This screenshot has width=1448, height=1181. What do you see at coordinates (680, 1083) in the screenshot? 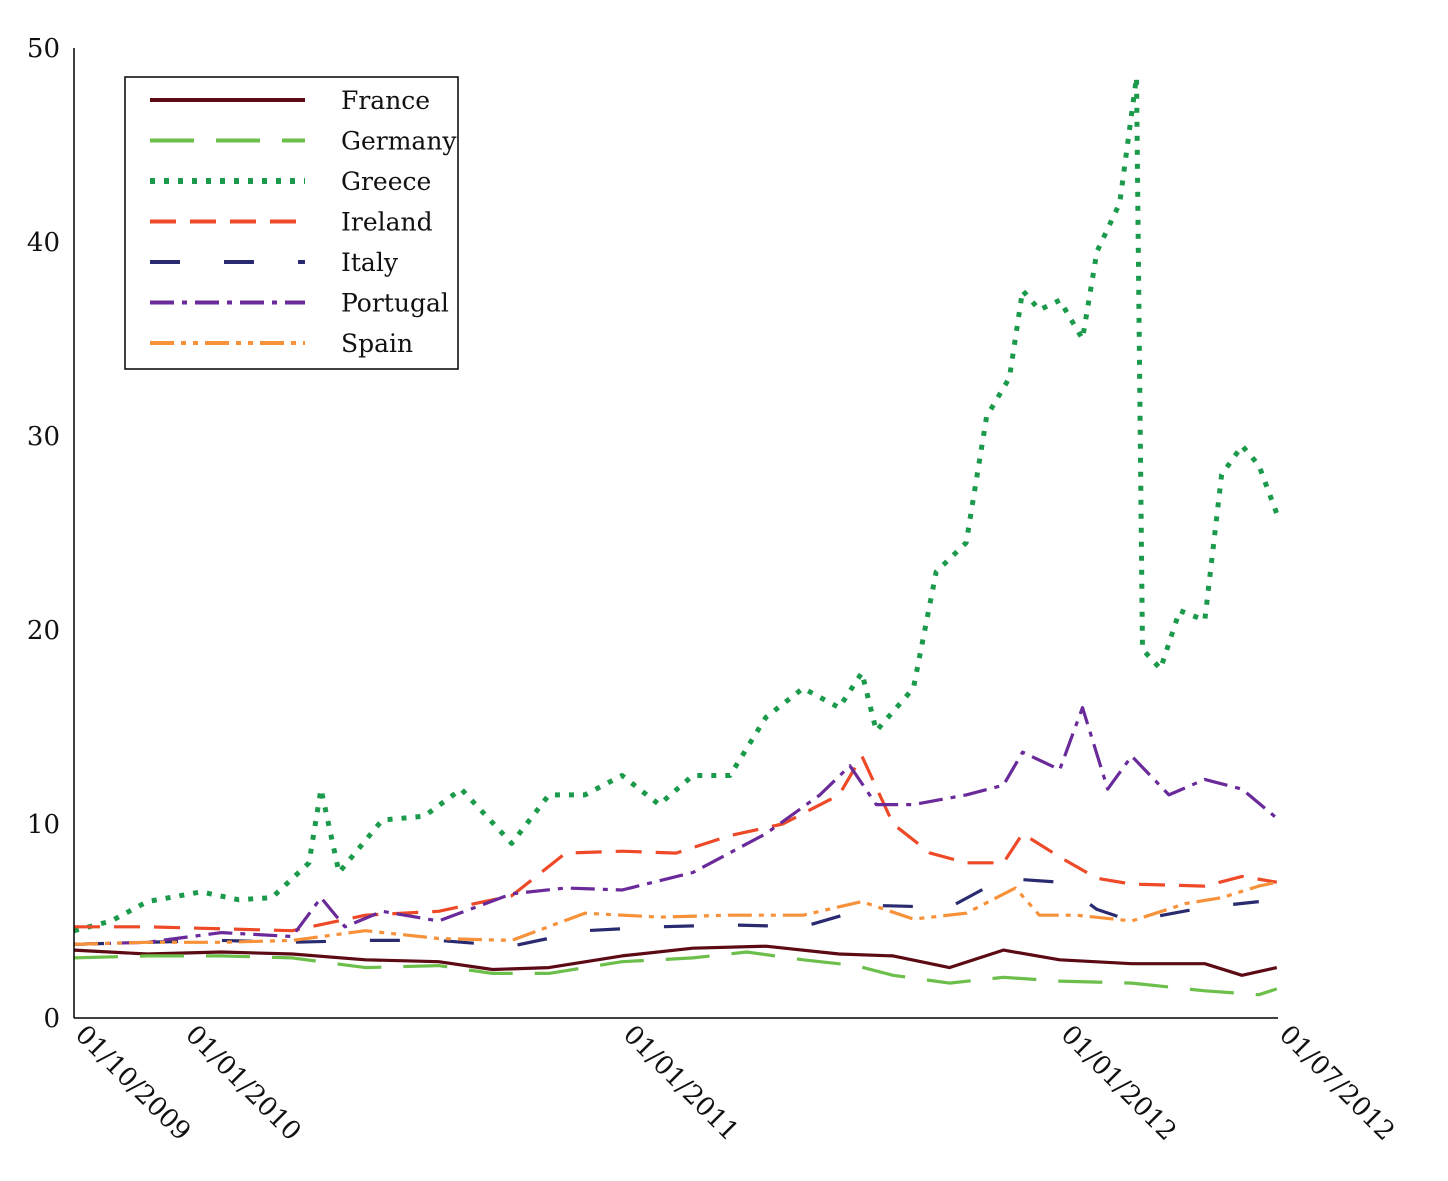
I see `x-tick-label: 01/01/2011` at bounding box center [680, 1083].